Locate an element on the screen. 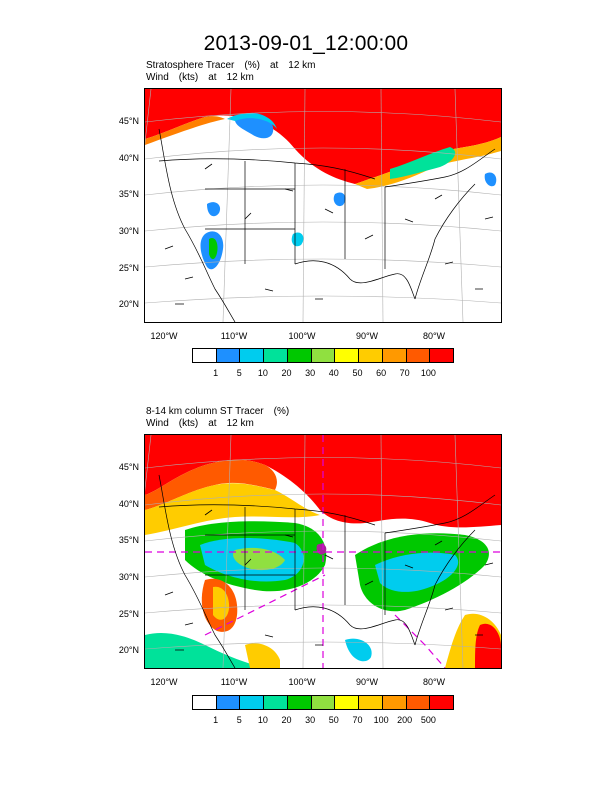 This screenshot has height=792, width=612. panel1-coastlines is located at coordinates (327, 225).